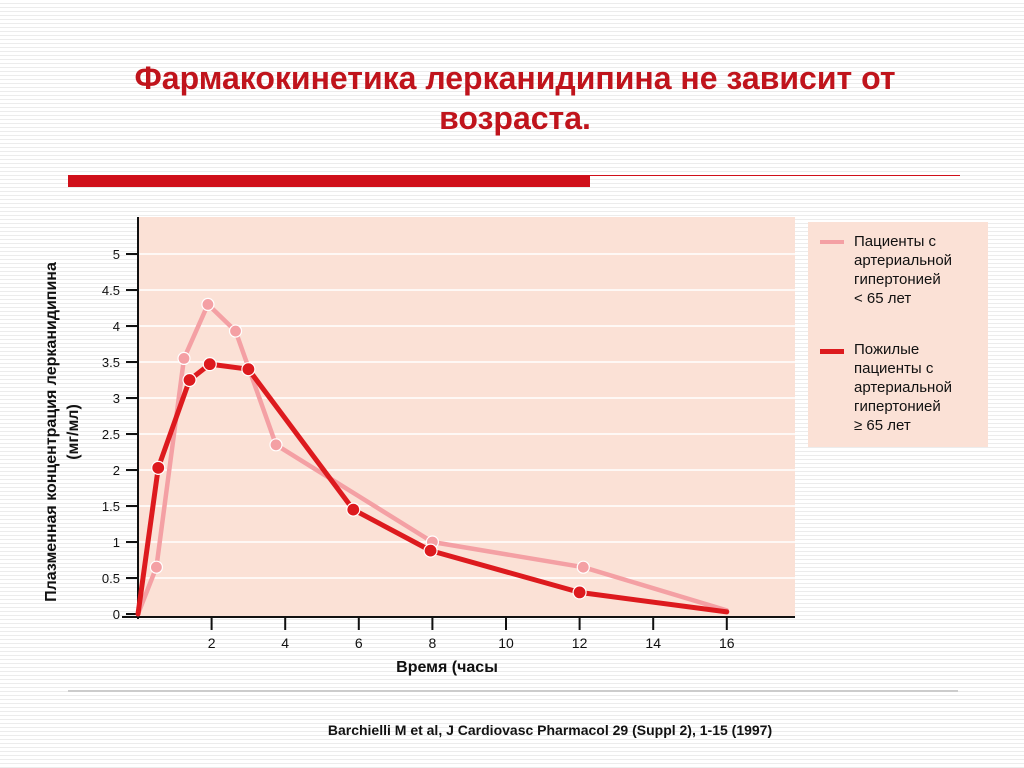 Image resolution: width=1024 pixels, height=768 pixels. What do you see at coordinates (116, 542) in the screenshot?
I see `y-tick-label-2: 1` at bounding box center [116, 542].